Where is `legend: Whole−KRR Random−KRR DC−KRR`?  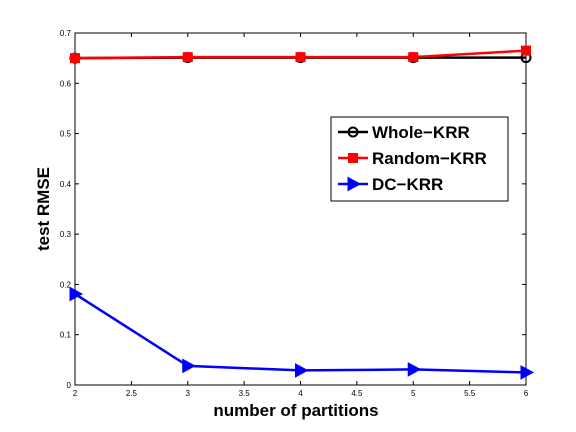
legend: Whole−KRR Random−KRR DC−KRR is located at coordinates (419, 159).